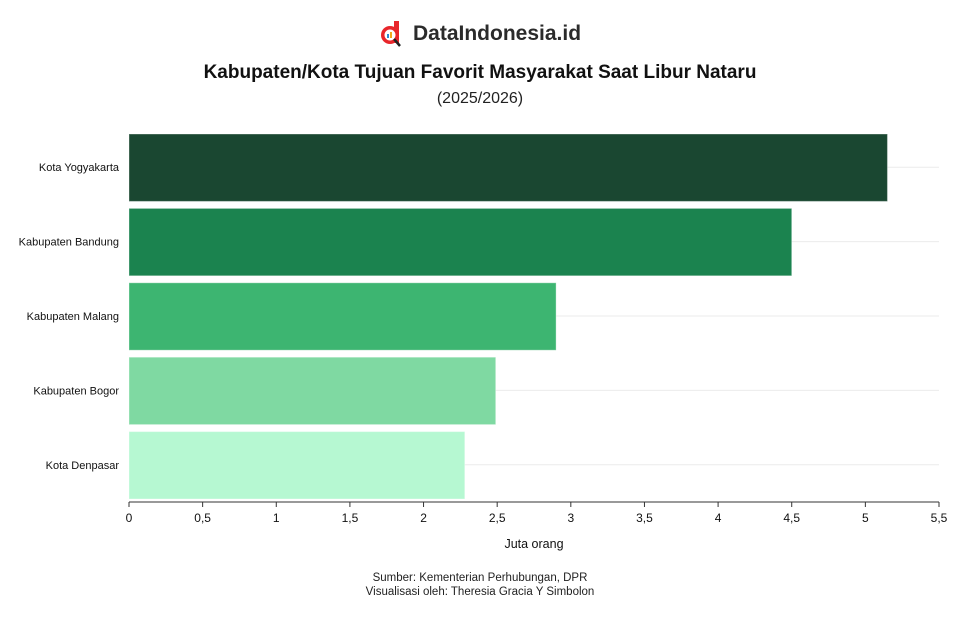 Image resolution: width=960 pixels, height=620 pixels. I want to click on x-tick-label: 4,5, so click(791, 518).